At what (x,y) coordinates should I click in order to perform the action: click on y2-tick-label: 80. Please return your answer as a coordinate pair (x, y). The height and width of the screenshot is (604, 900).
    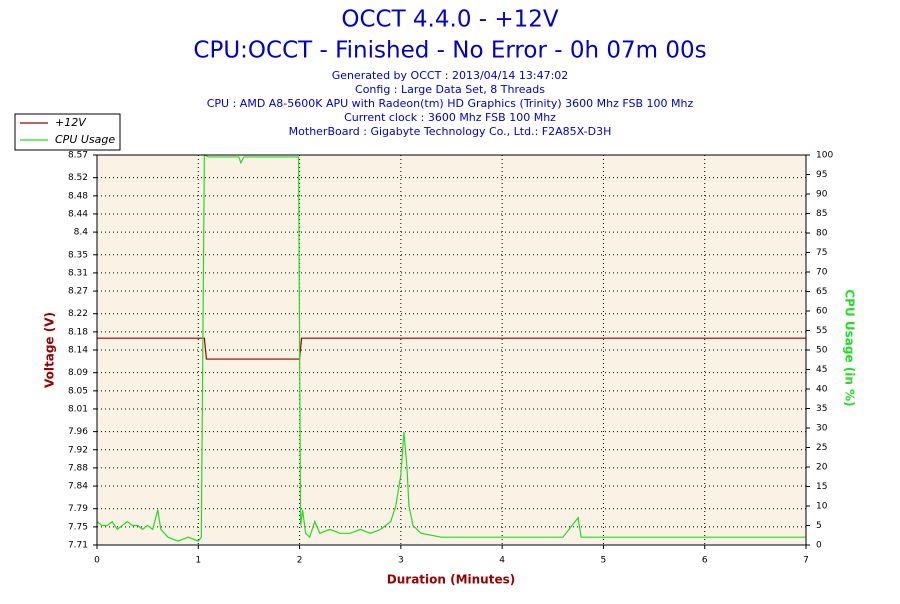
    Looking at the image, I should click on (822, 234).